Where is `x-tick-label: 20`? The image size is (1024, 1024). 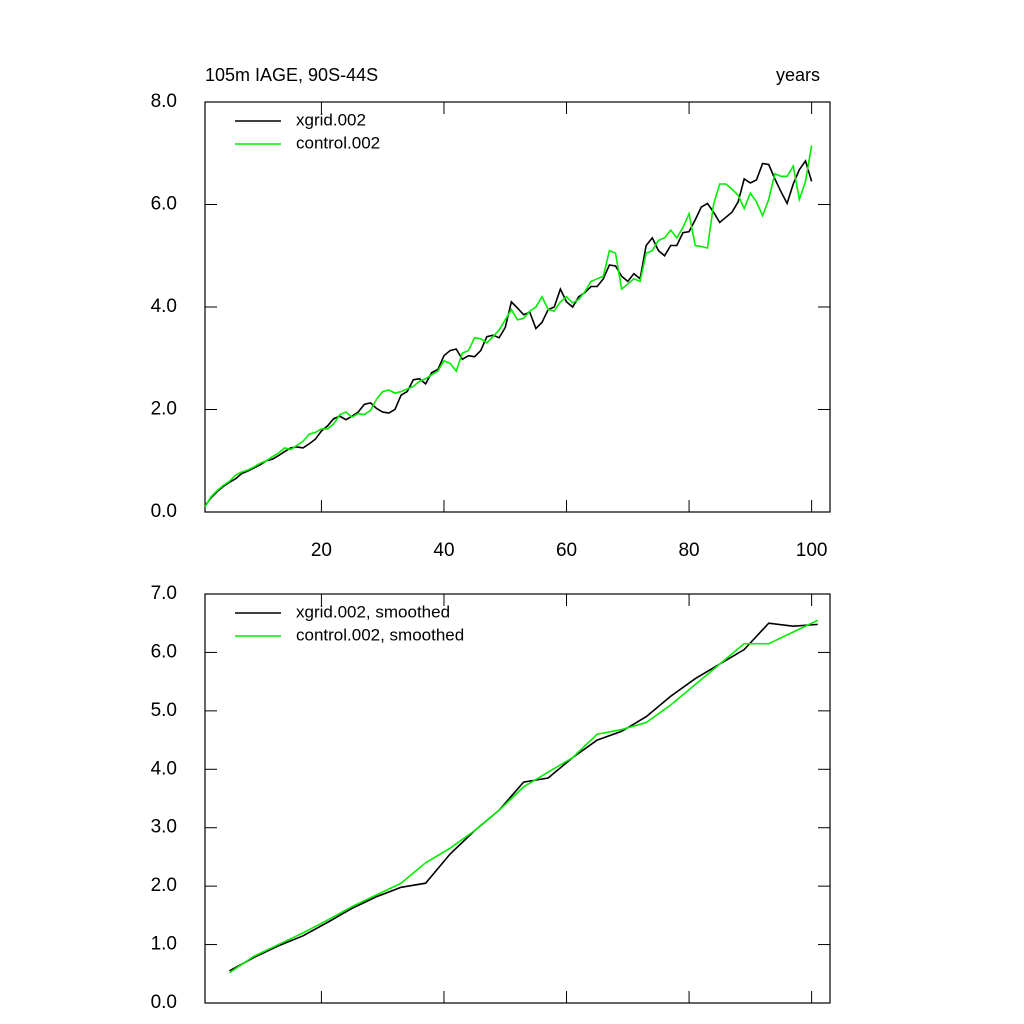 x-tick-label: 20 is located at coordinates (321, 550).